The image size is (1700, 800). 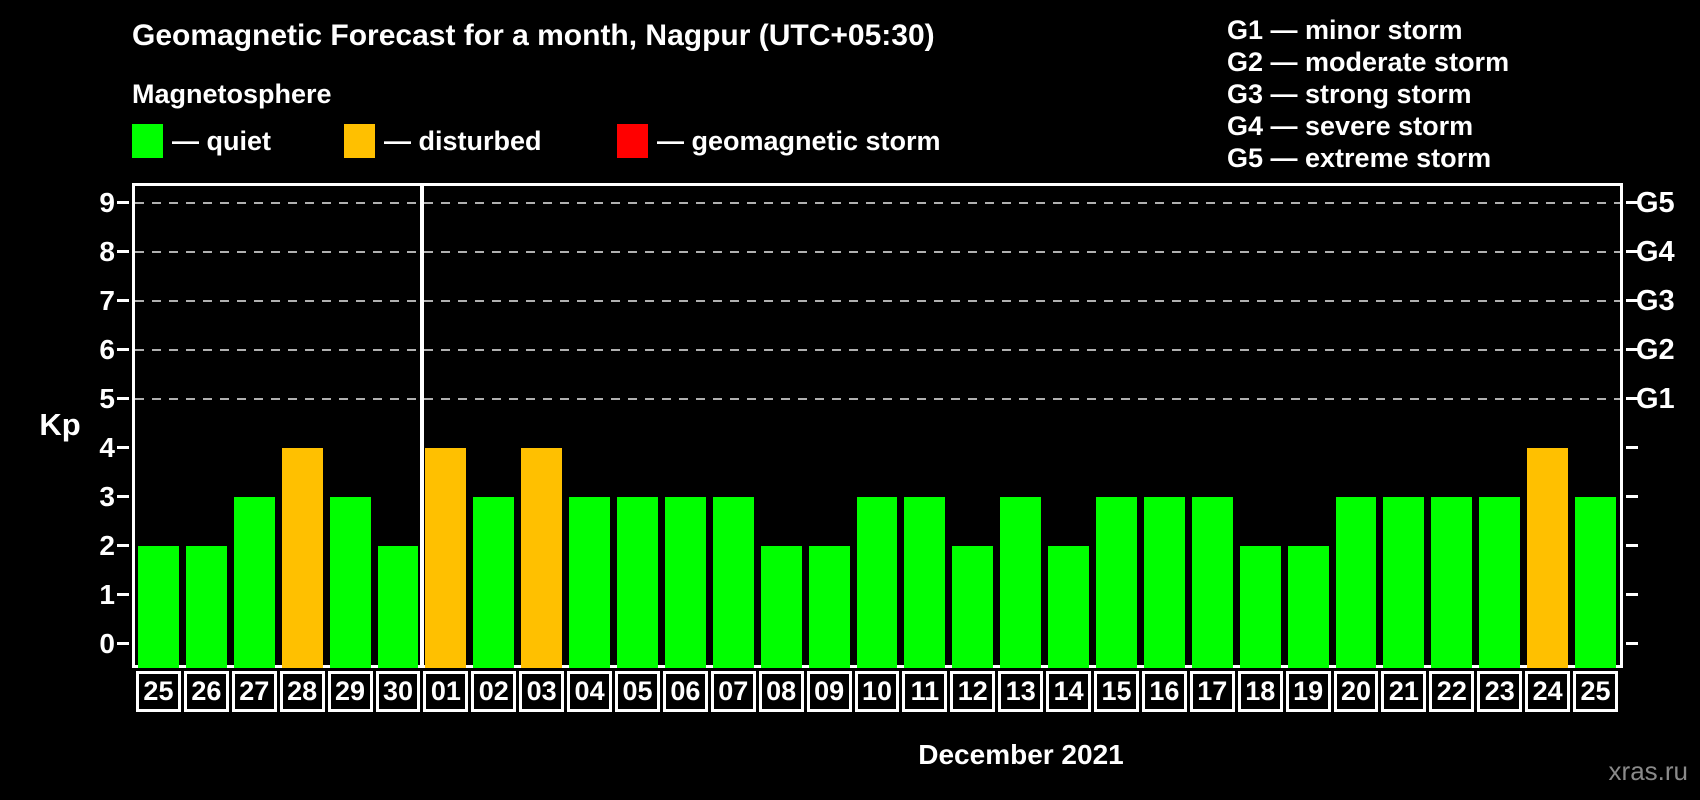 I want to click on x-tick-label-day: 07, so click(x=733, y=691).